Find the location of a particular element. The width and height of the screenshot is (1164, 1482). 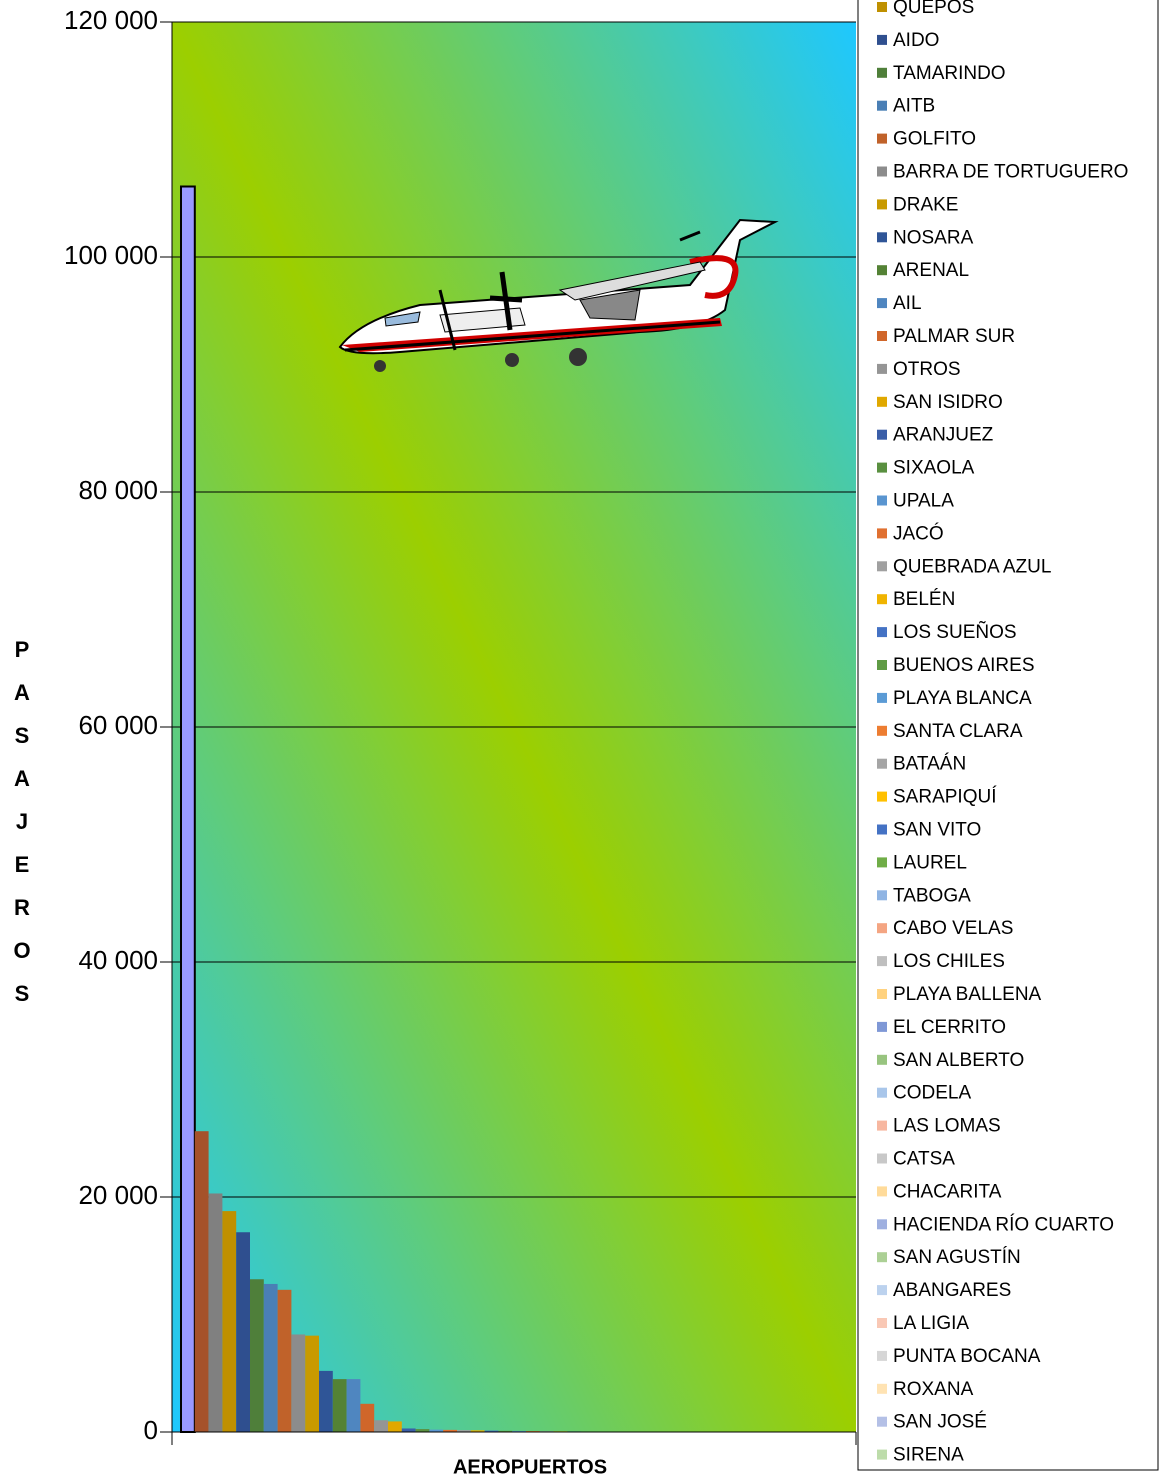

legend-label: ABANGARES is located at coordinates (952, 1290).